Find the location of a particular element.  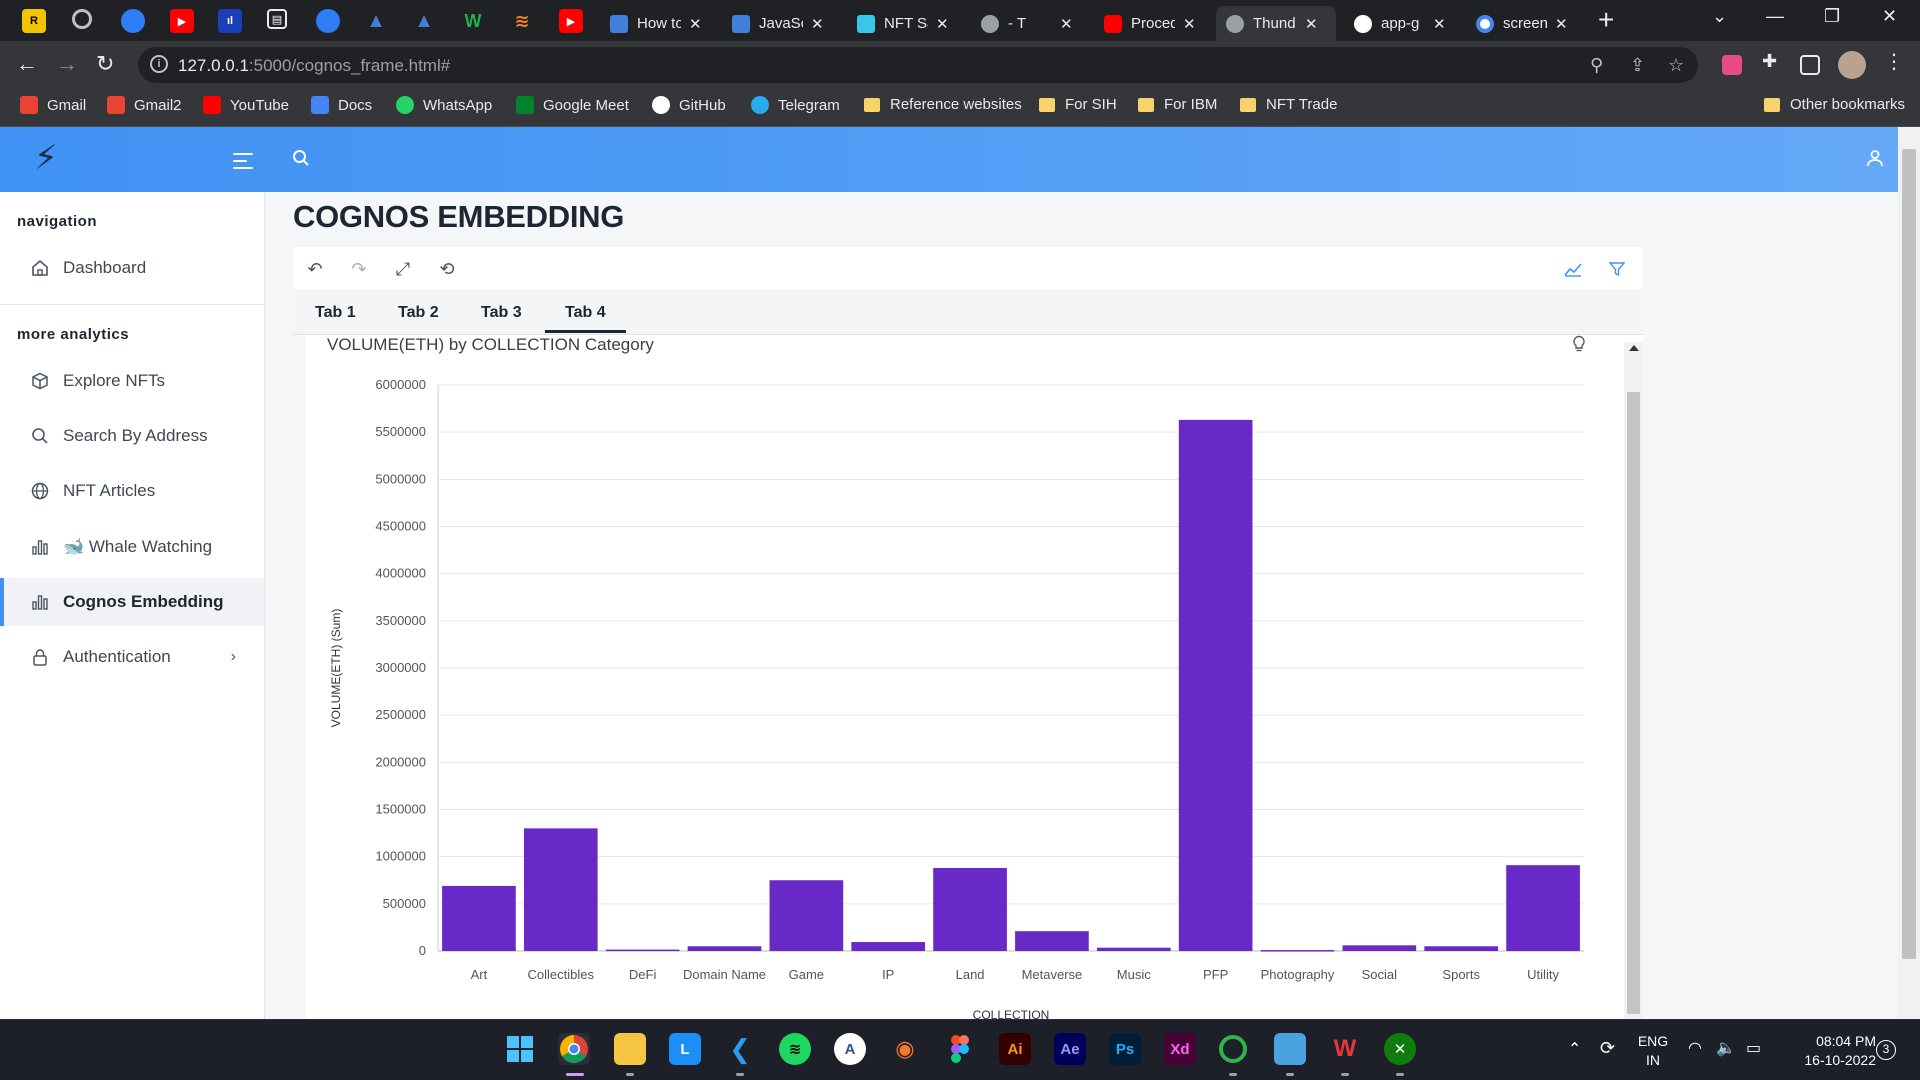

redo-icon: ↷ is located at coordinates (359, 268).